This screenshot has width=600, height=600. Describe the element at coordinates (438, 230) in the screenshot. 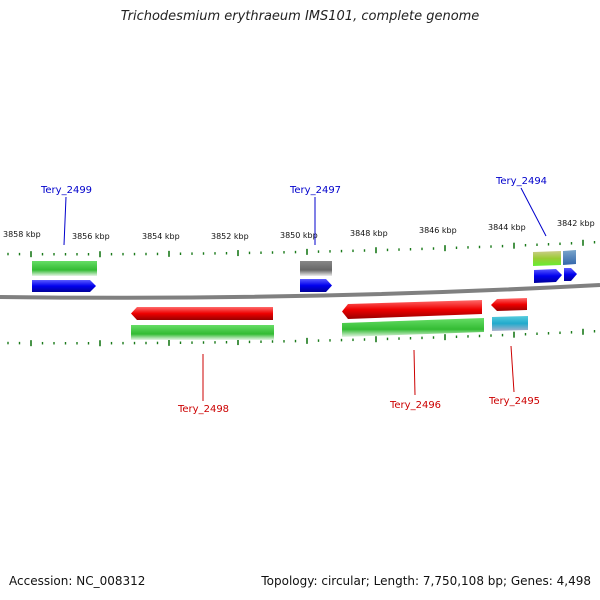

I see `scale-label: 3846 kbp` at that location.